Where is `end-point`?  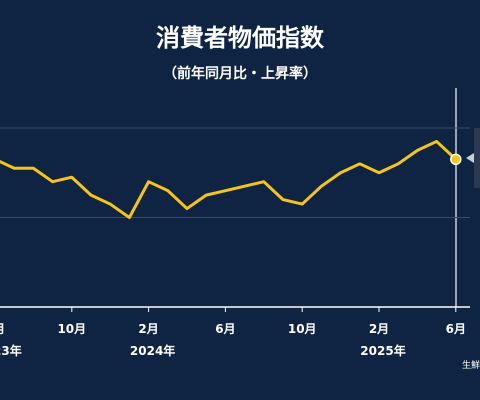 end-point is located at coordinates (456, 159).